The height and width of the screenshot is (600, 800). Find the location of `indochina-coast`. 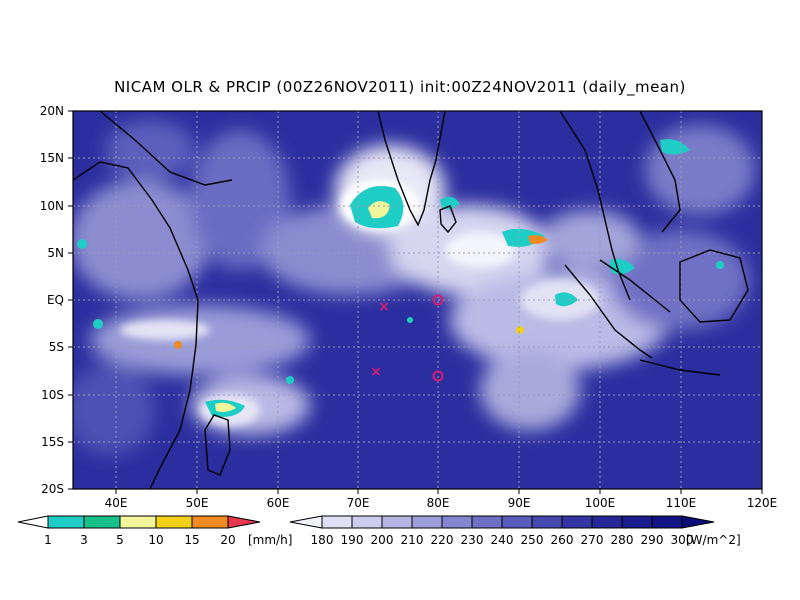

indochina-coast is located at coordinates (660, 172).